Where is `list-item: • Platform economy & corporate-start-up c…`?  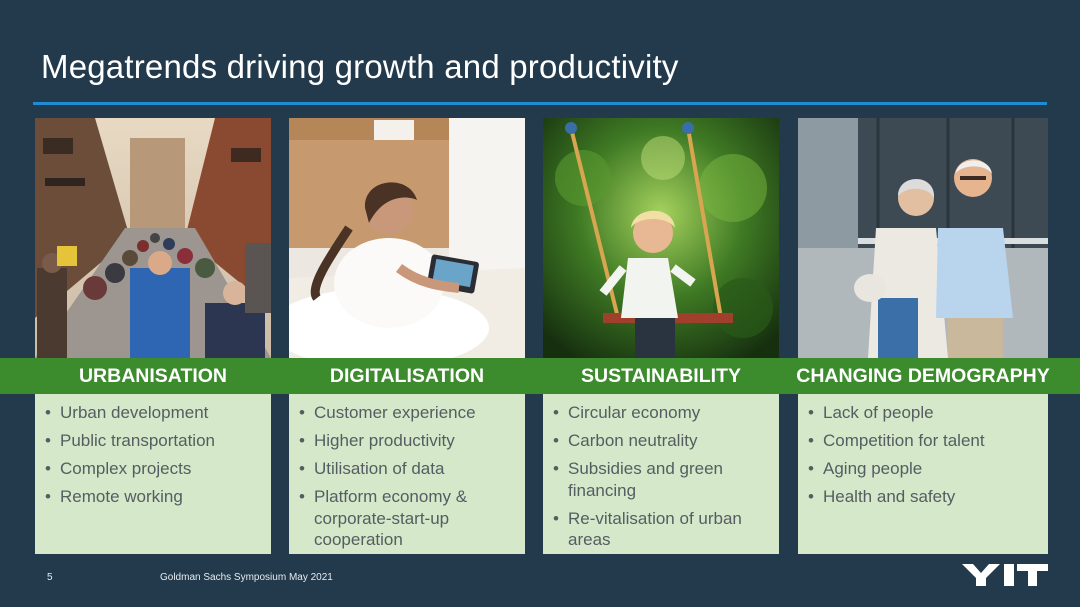 list-item: • Platform economy & corporate-start-up c… is located at coordinates (383, 518).